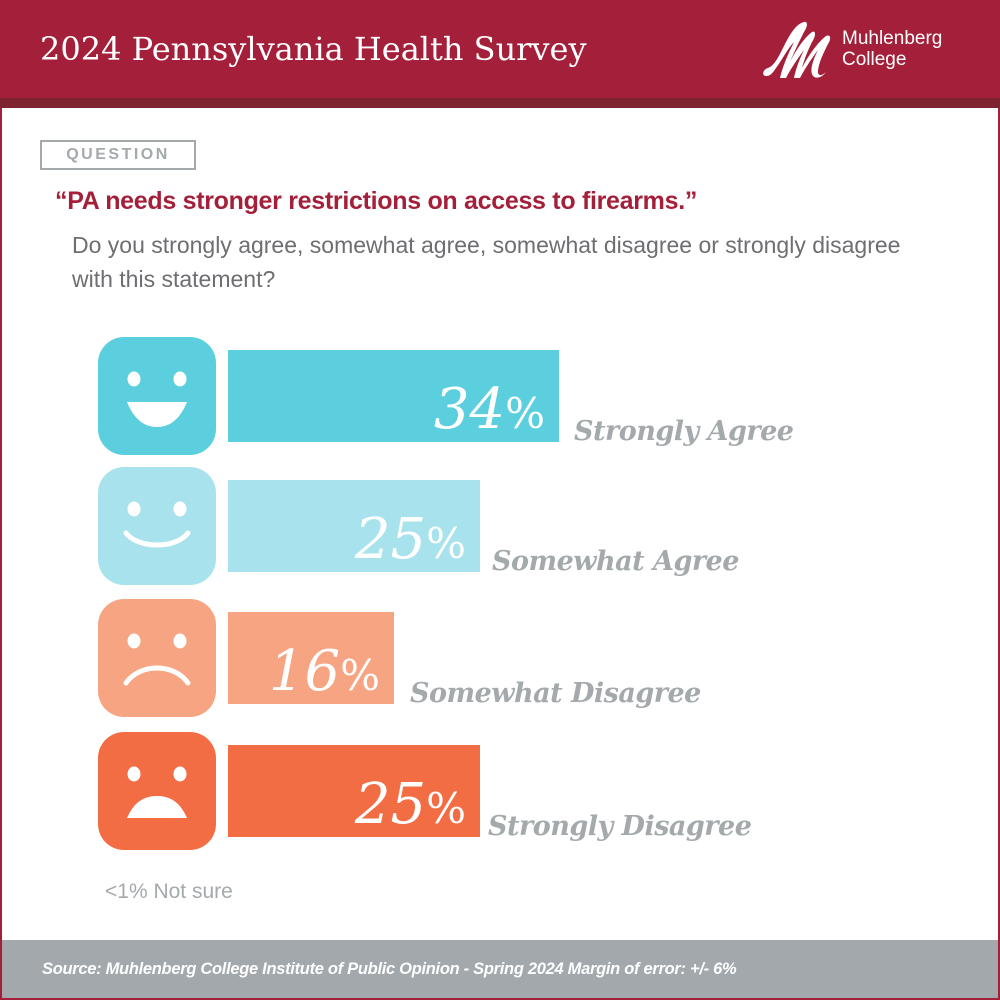  Describe the element at coordinates (393, 396) in the screenshot. I see `response-bar: 34%` at that location.